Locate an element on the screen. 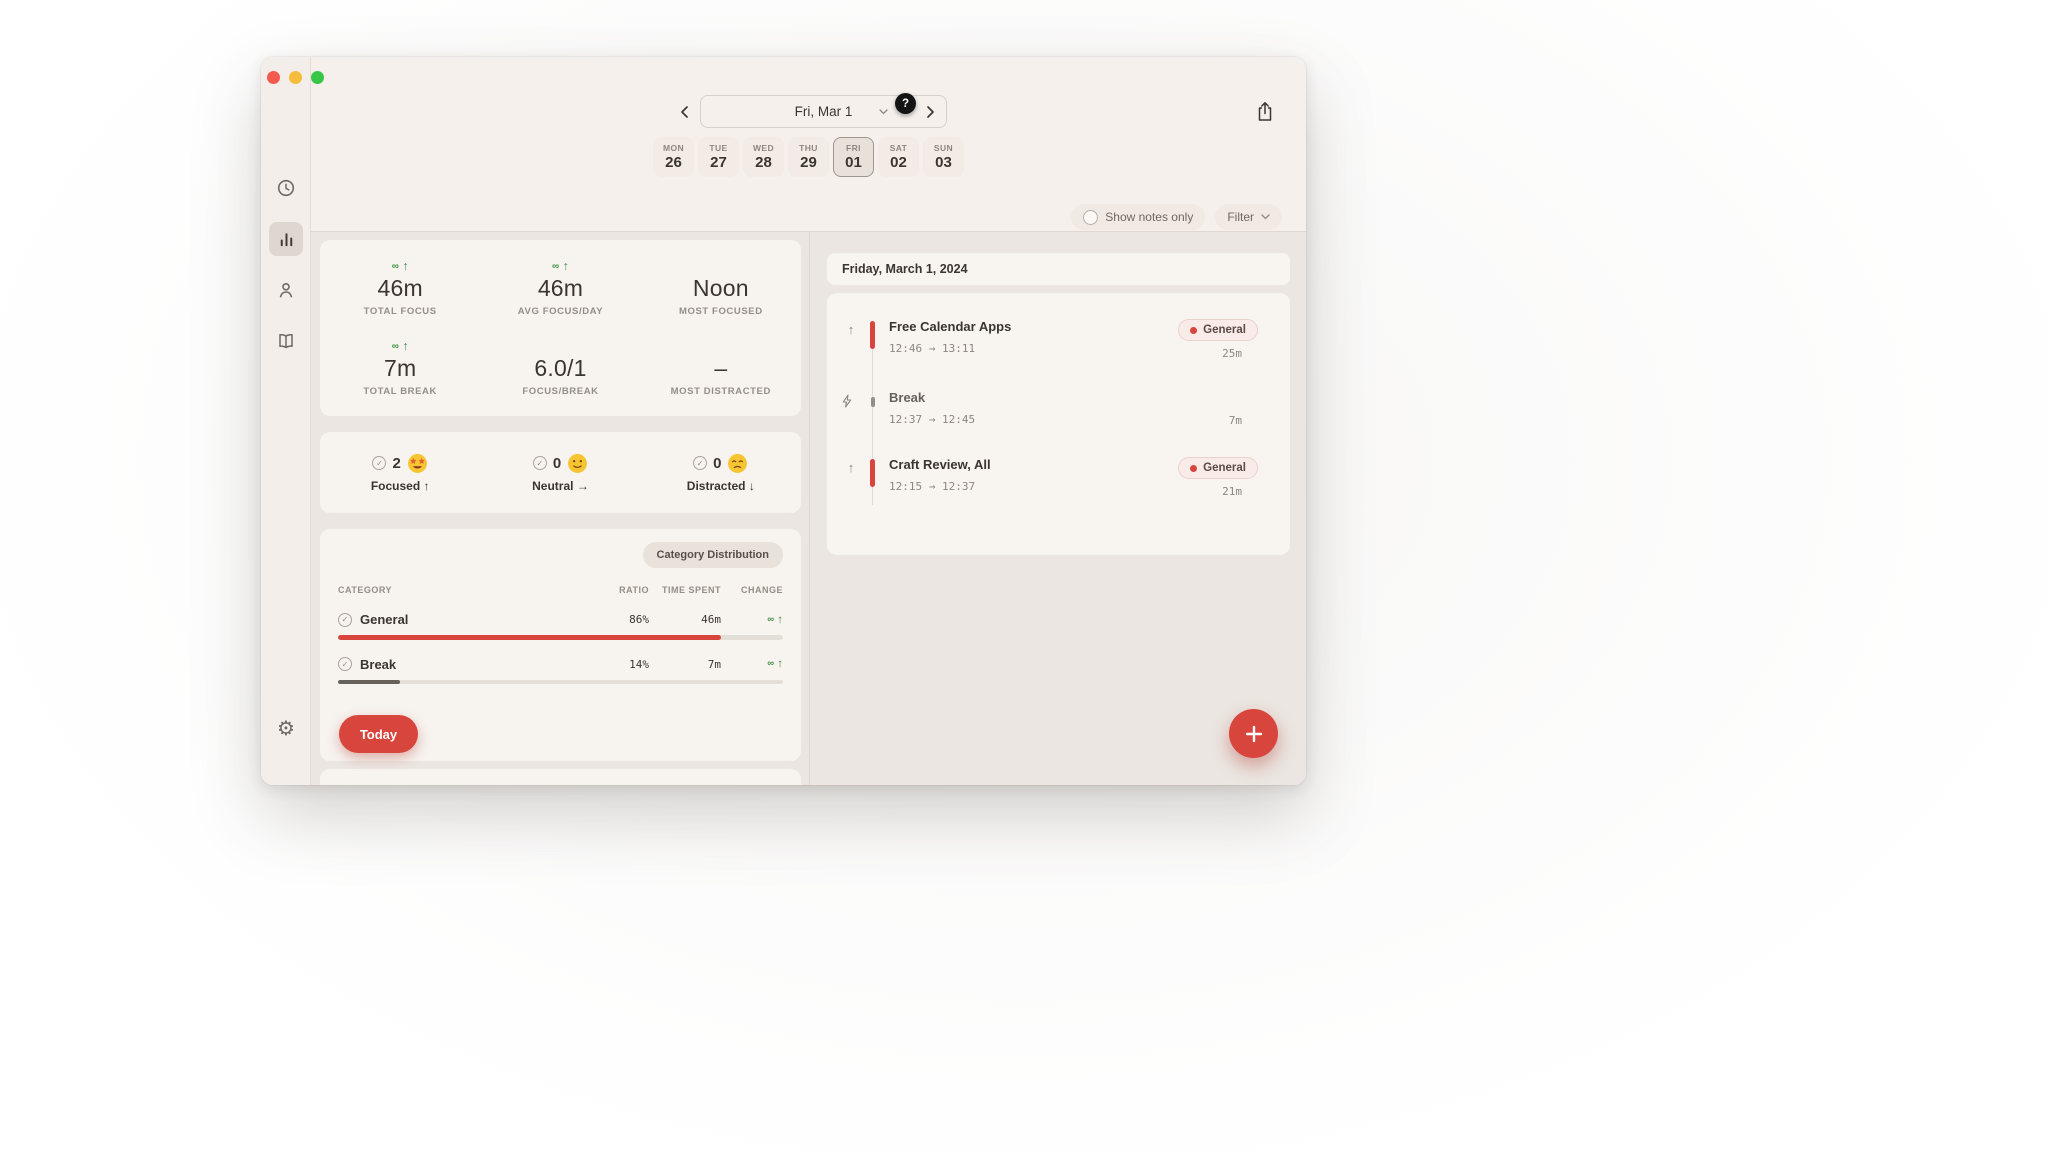 This screenshot has height=1152, width=2048. stat-value: 46m is located at coordinates (560, 288).